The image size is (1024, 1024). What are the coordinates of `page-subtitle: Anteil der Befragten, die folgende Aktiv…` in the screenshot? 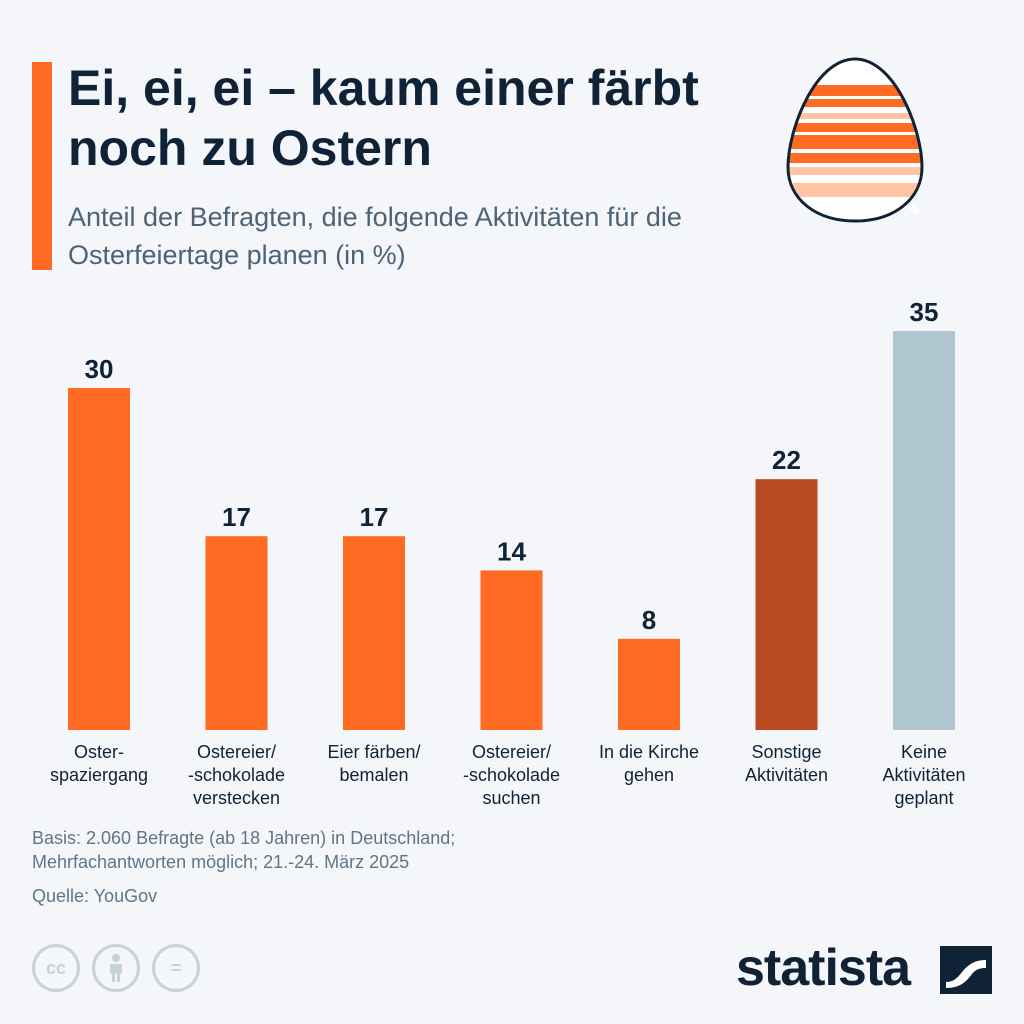 It's located at (375, 236).